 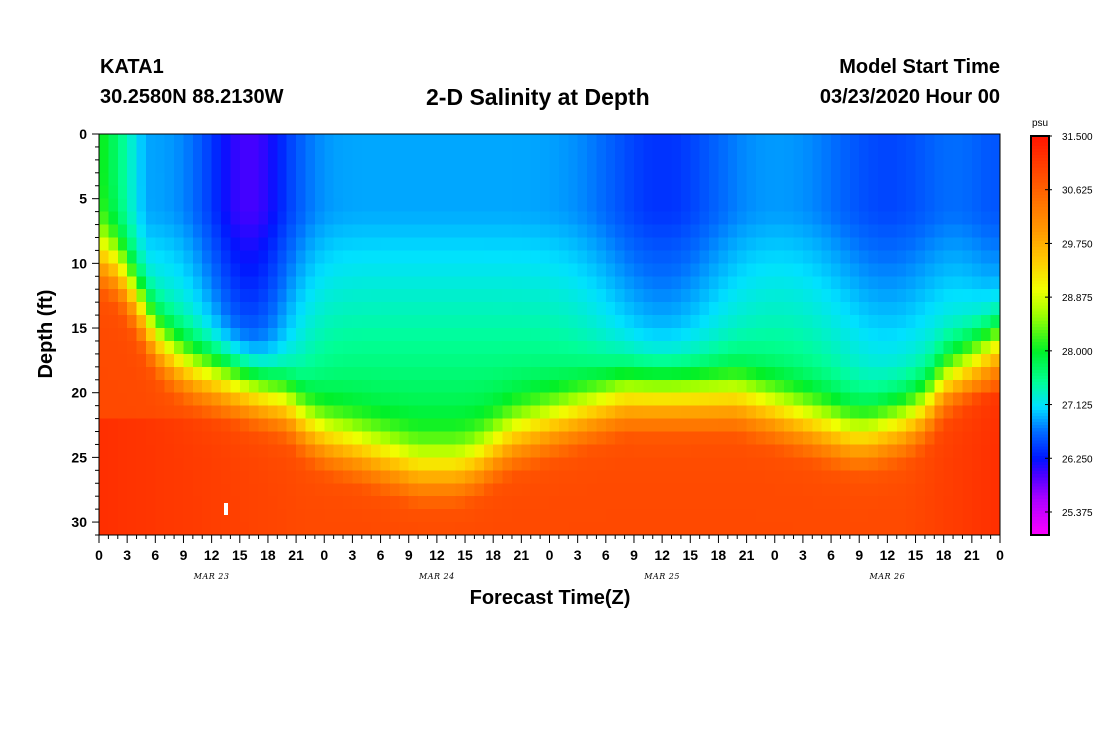 What do you see at coordinates (859, 555) in the screenshot?
I see `x-tick-label: 9` at bounding box center [859, 555].